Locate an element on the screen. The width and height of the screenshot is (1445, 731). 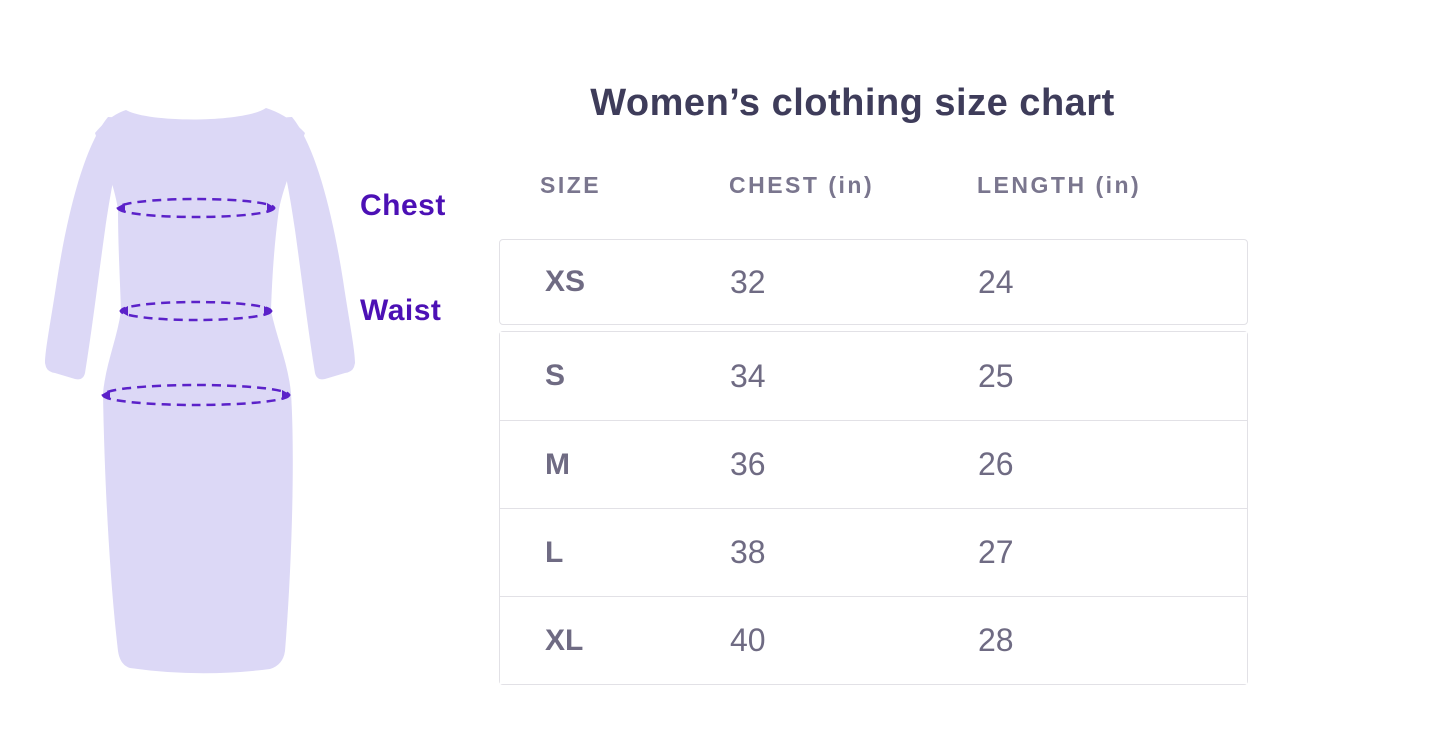
column-header-length: LENGTH (in) is located at coordinates (1059, 185).